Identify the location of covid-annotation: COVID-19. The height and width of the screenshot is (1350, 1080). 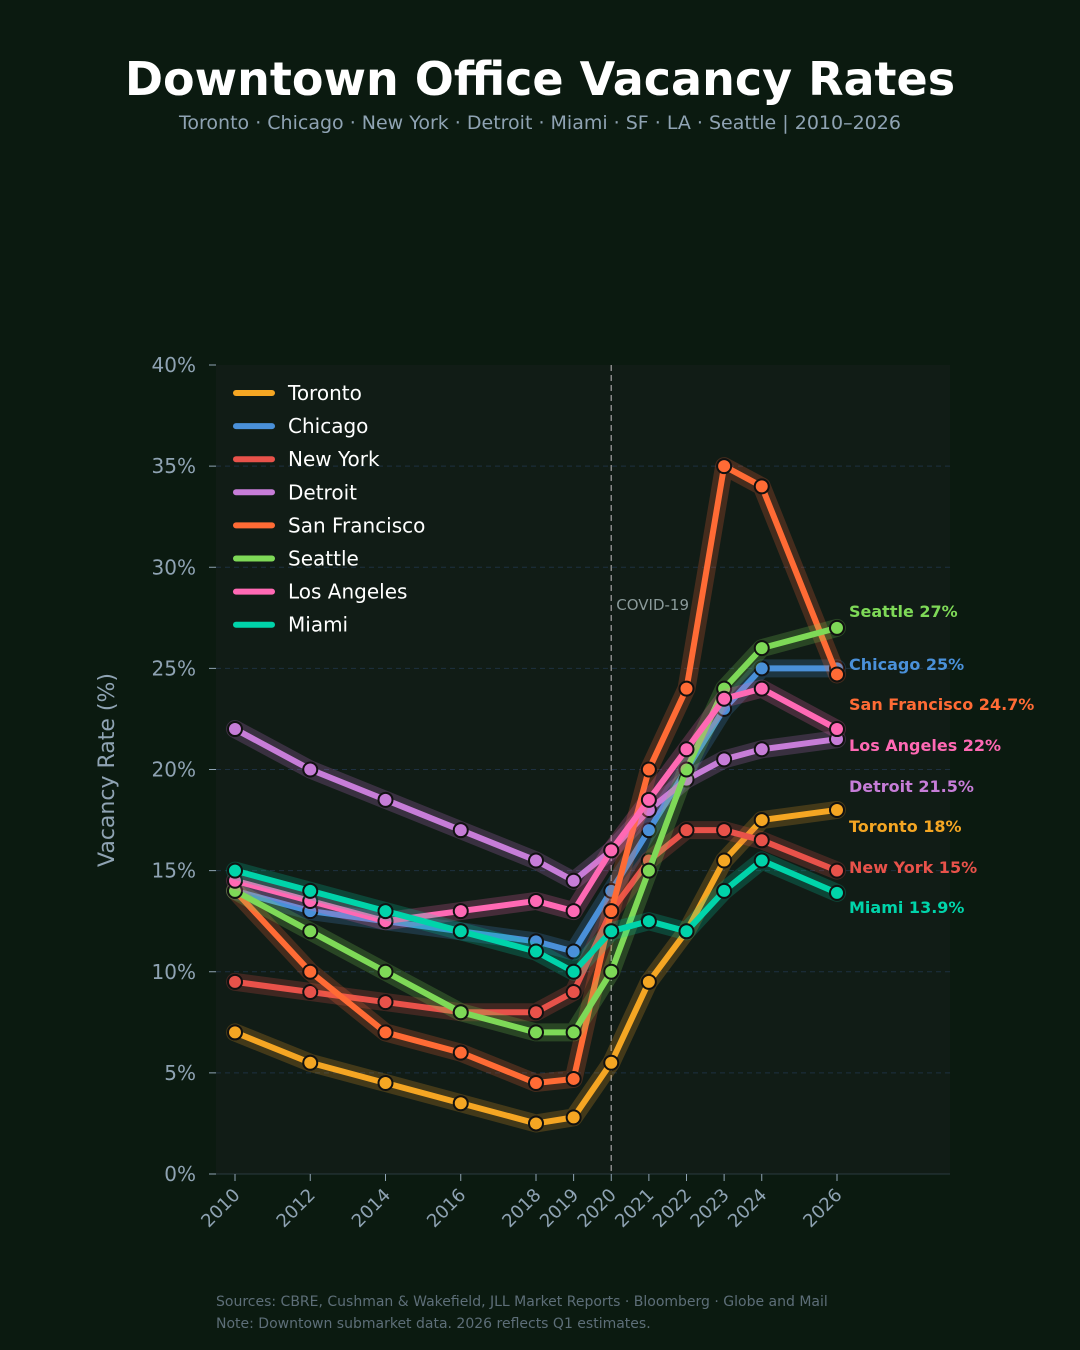
(652, 605).